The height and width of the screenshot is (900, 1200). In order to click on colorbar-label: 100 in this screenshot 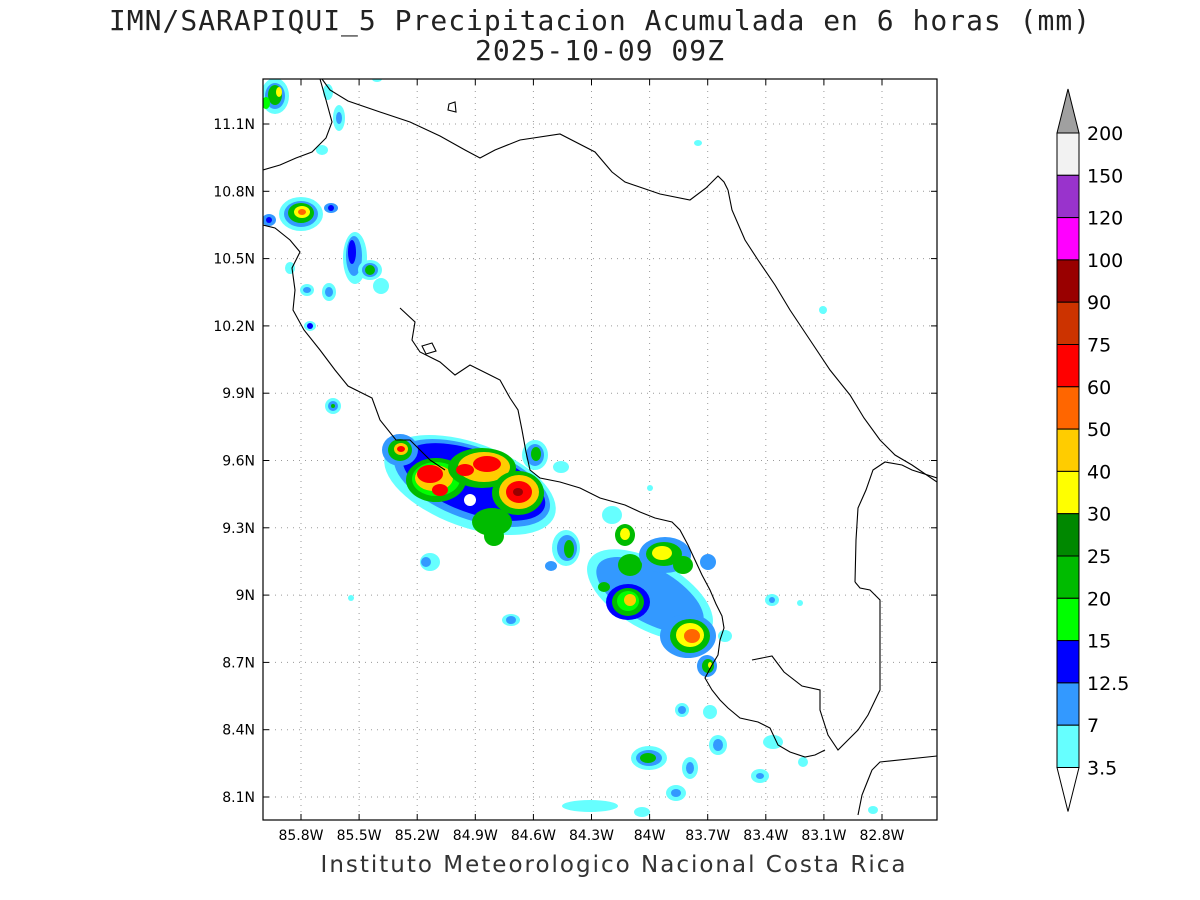, I will do `click(1105, 261)`.